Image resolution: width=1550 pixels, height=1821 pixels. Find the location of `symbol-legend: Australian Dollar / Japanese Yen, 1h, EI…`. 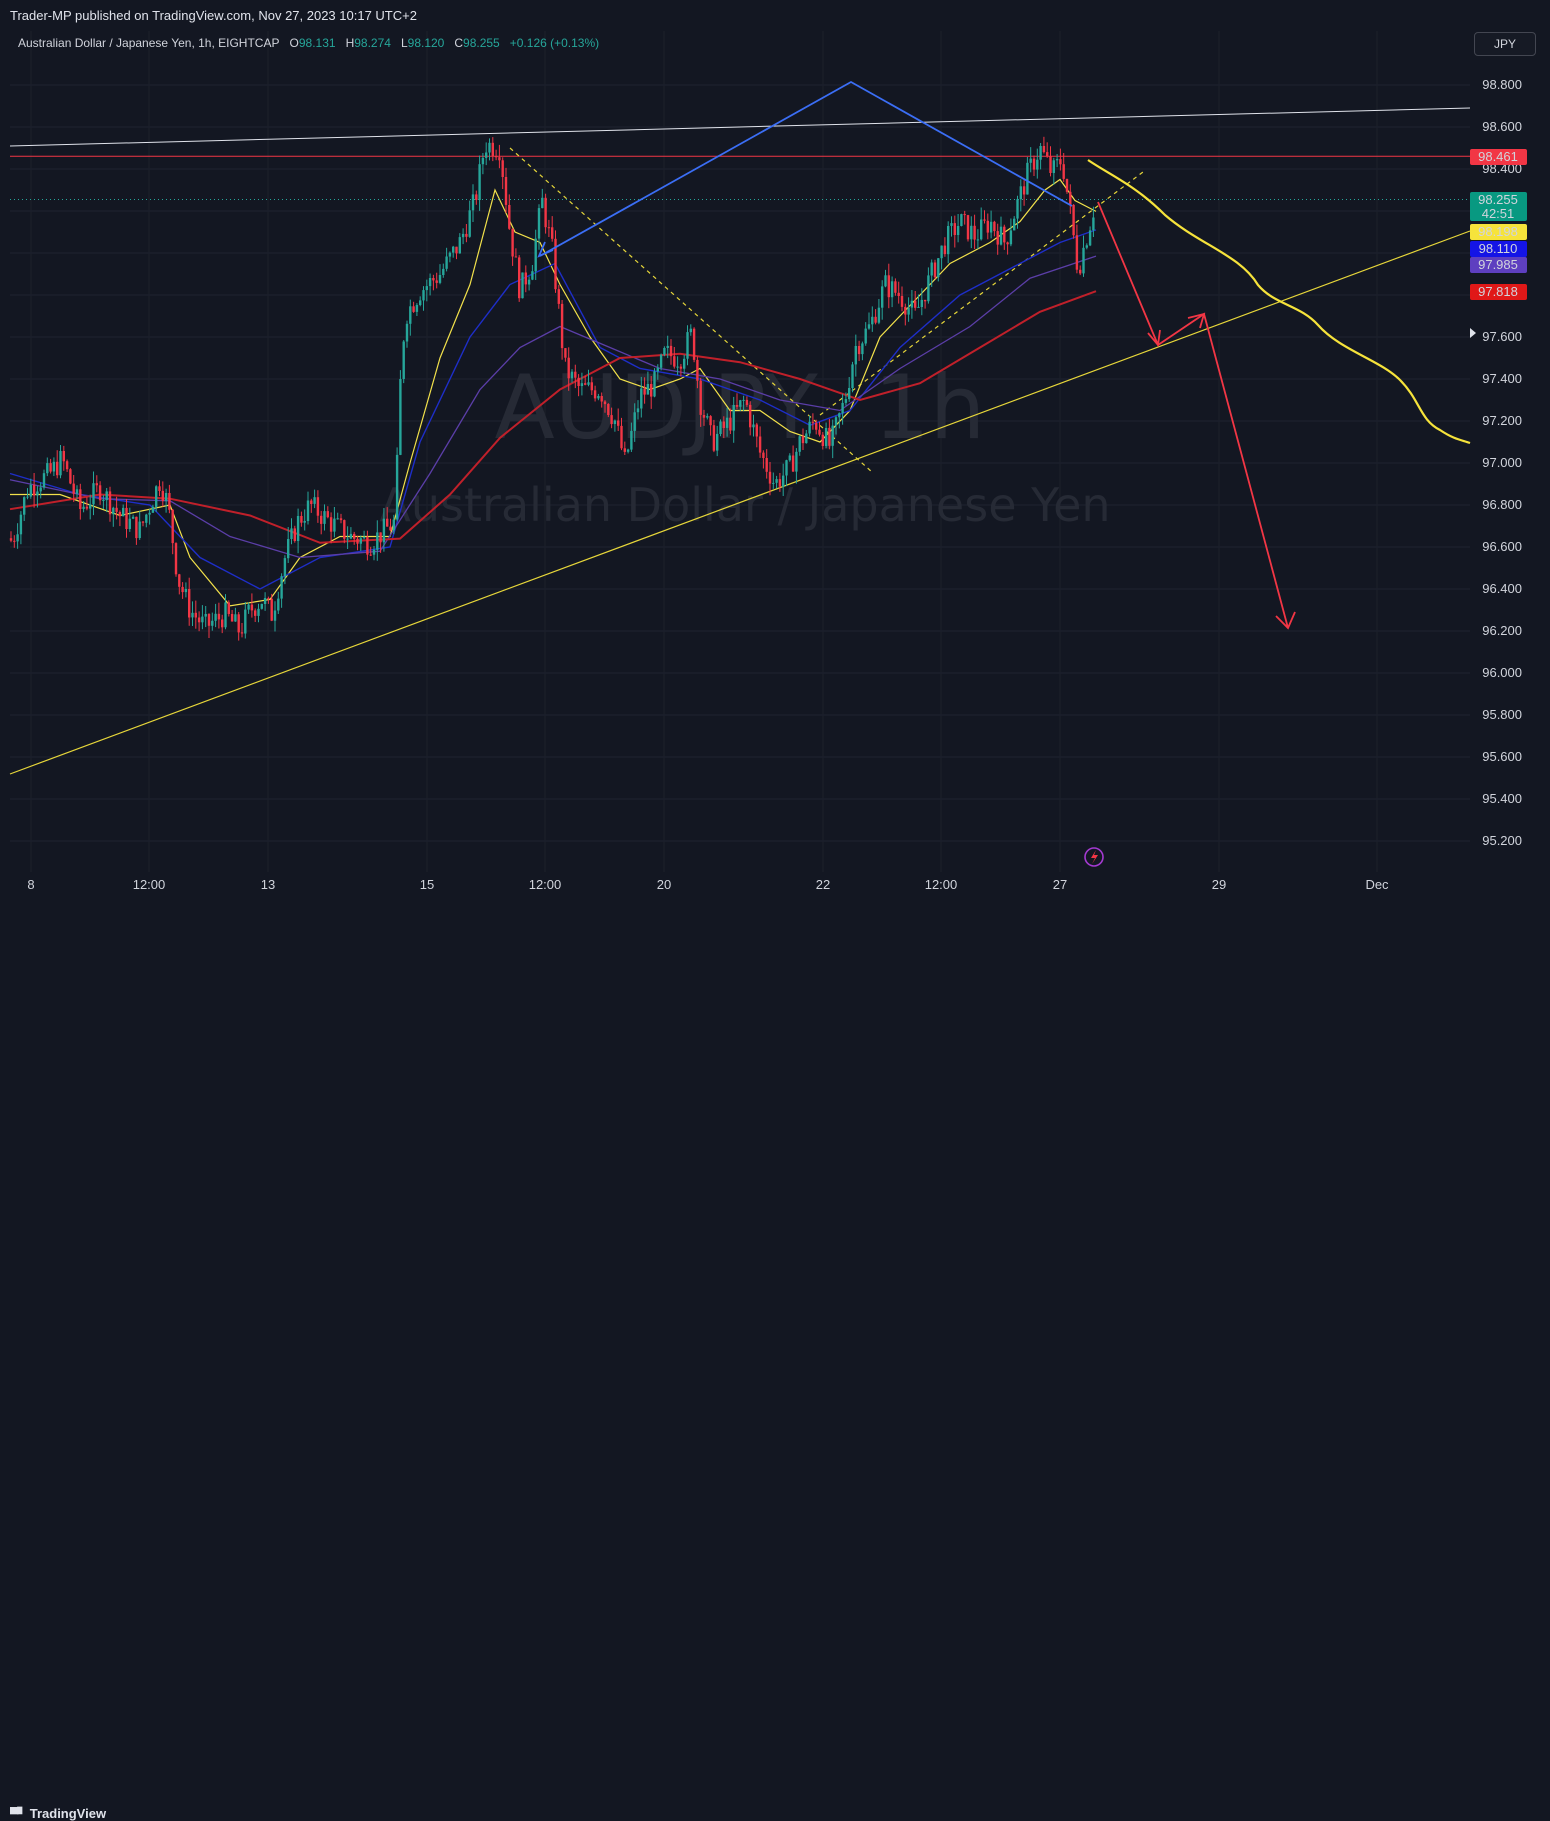

symbol-legend: Australian Dollar / Japanese Yen, 1h, EI… is located at coordinates (308, 43).